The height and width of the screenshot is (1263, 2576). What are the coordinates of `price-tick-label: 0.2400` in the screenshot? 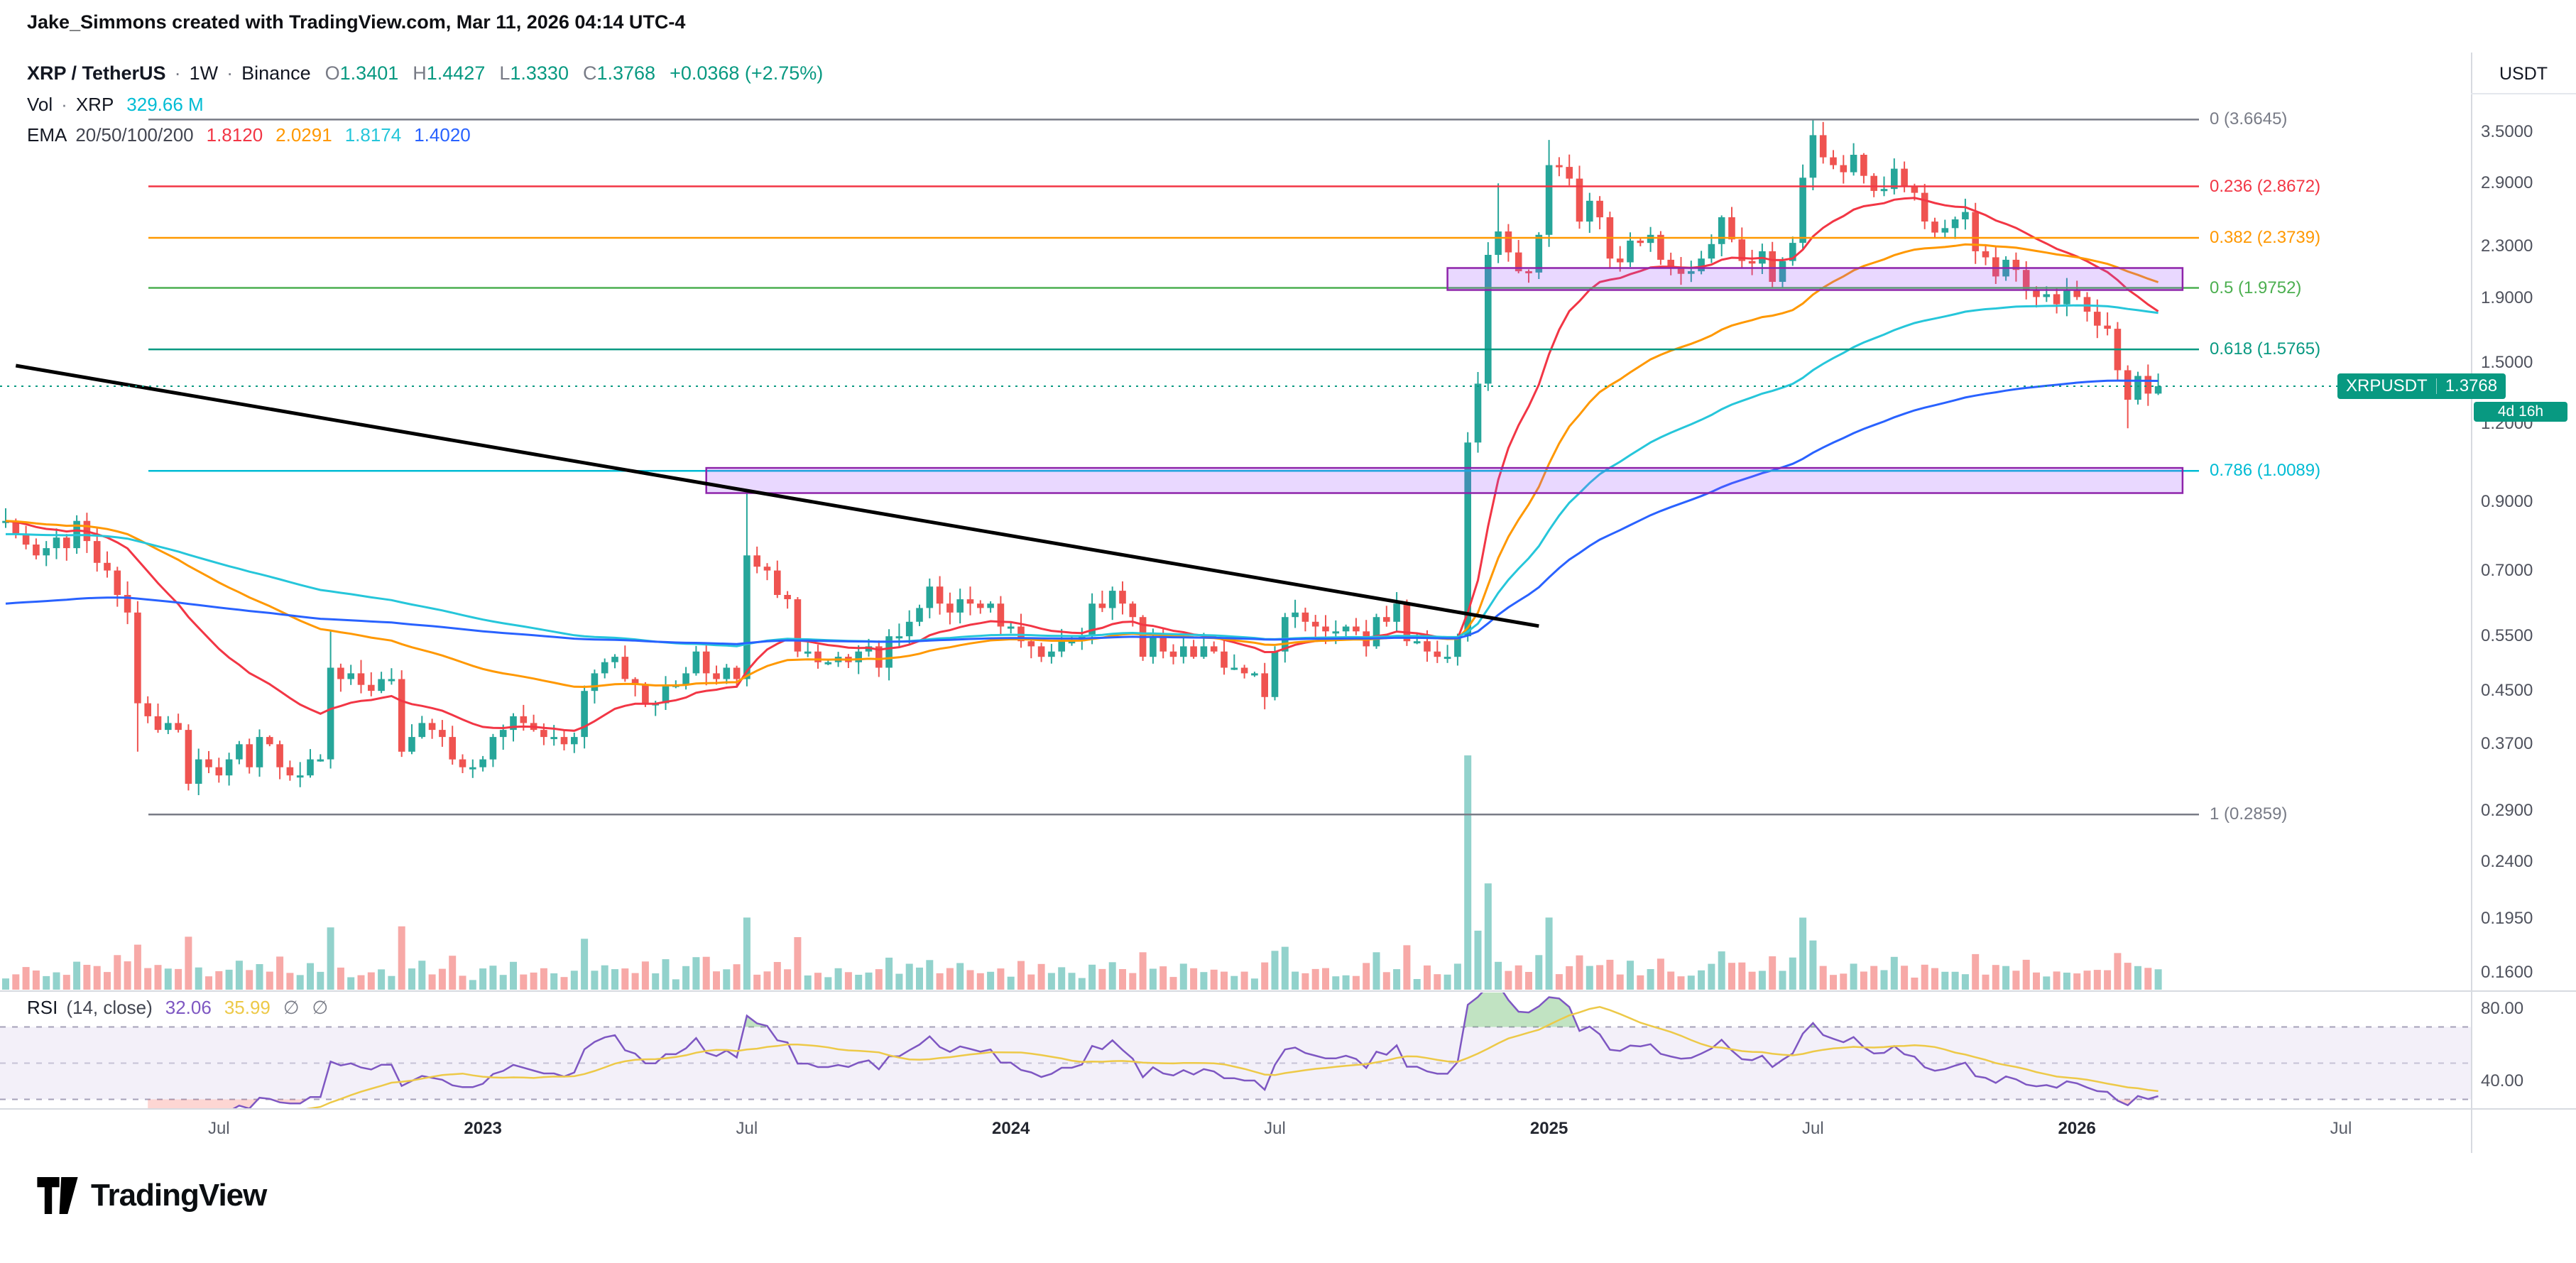 It's located at (2507, 862).